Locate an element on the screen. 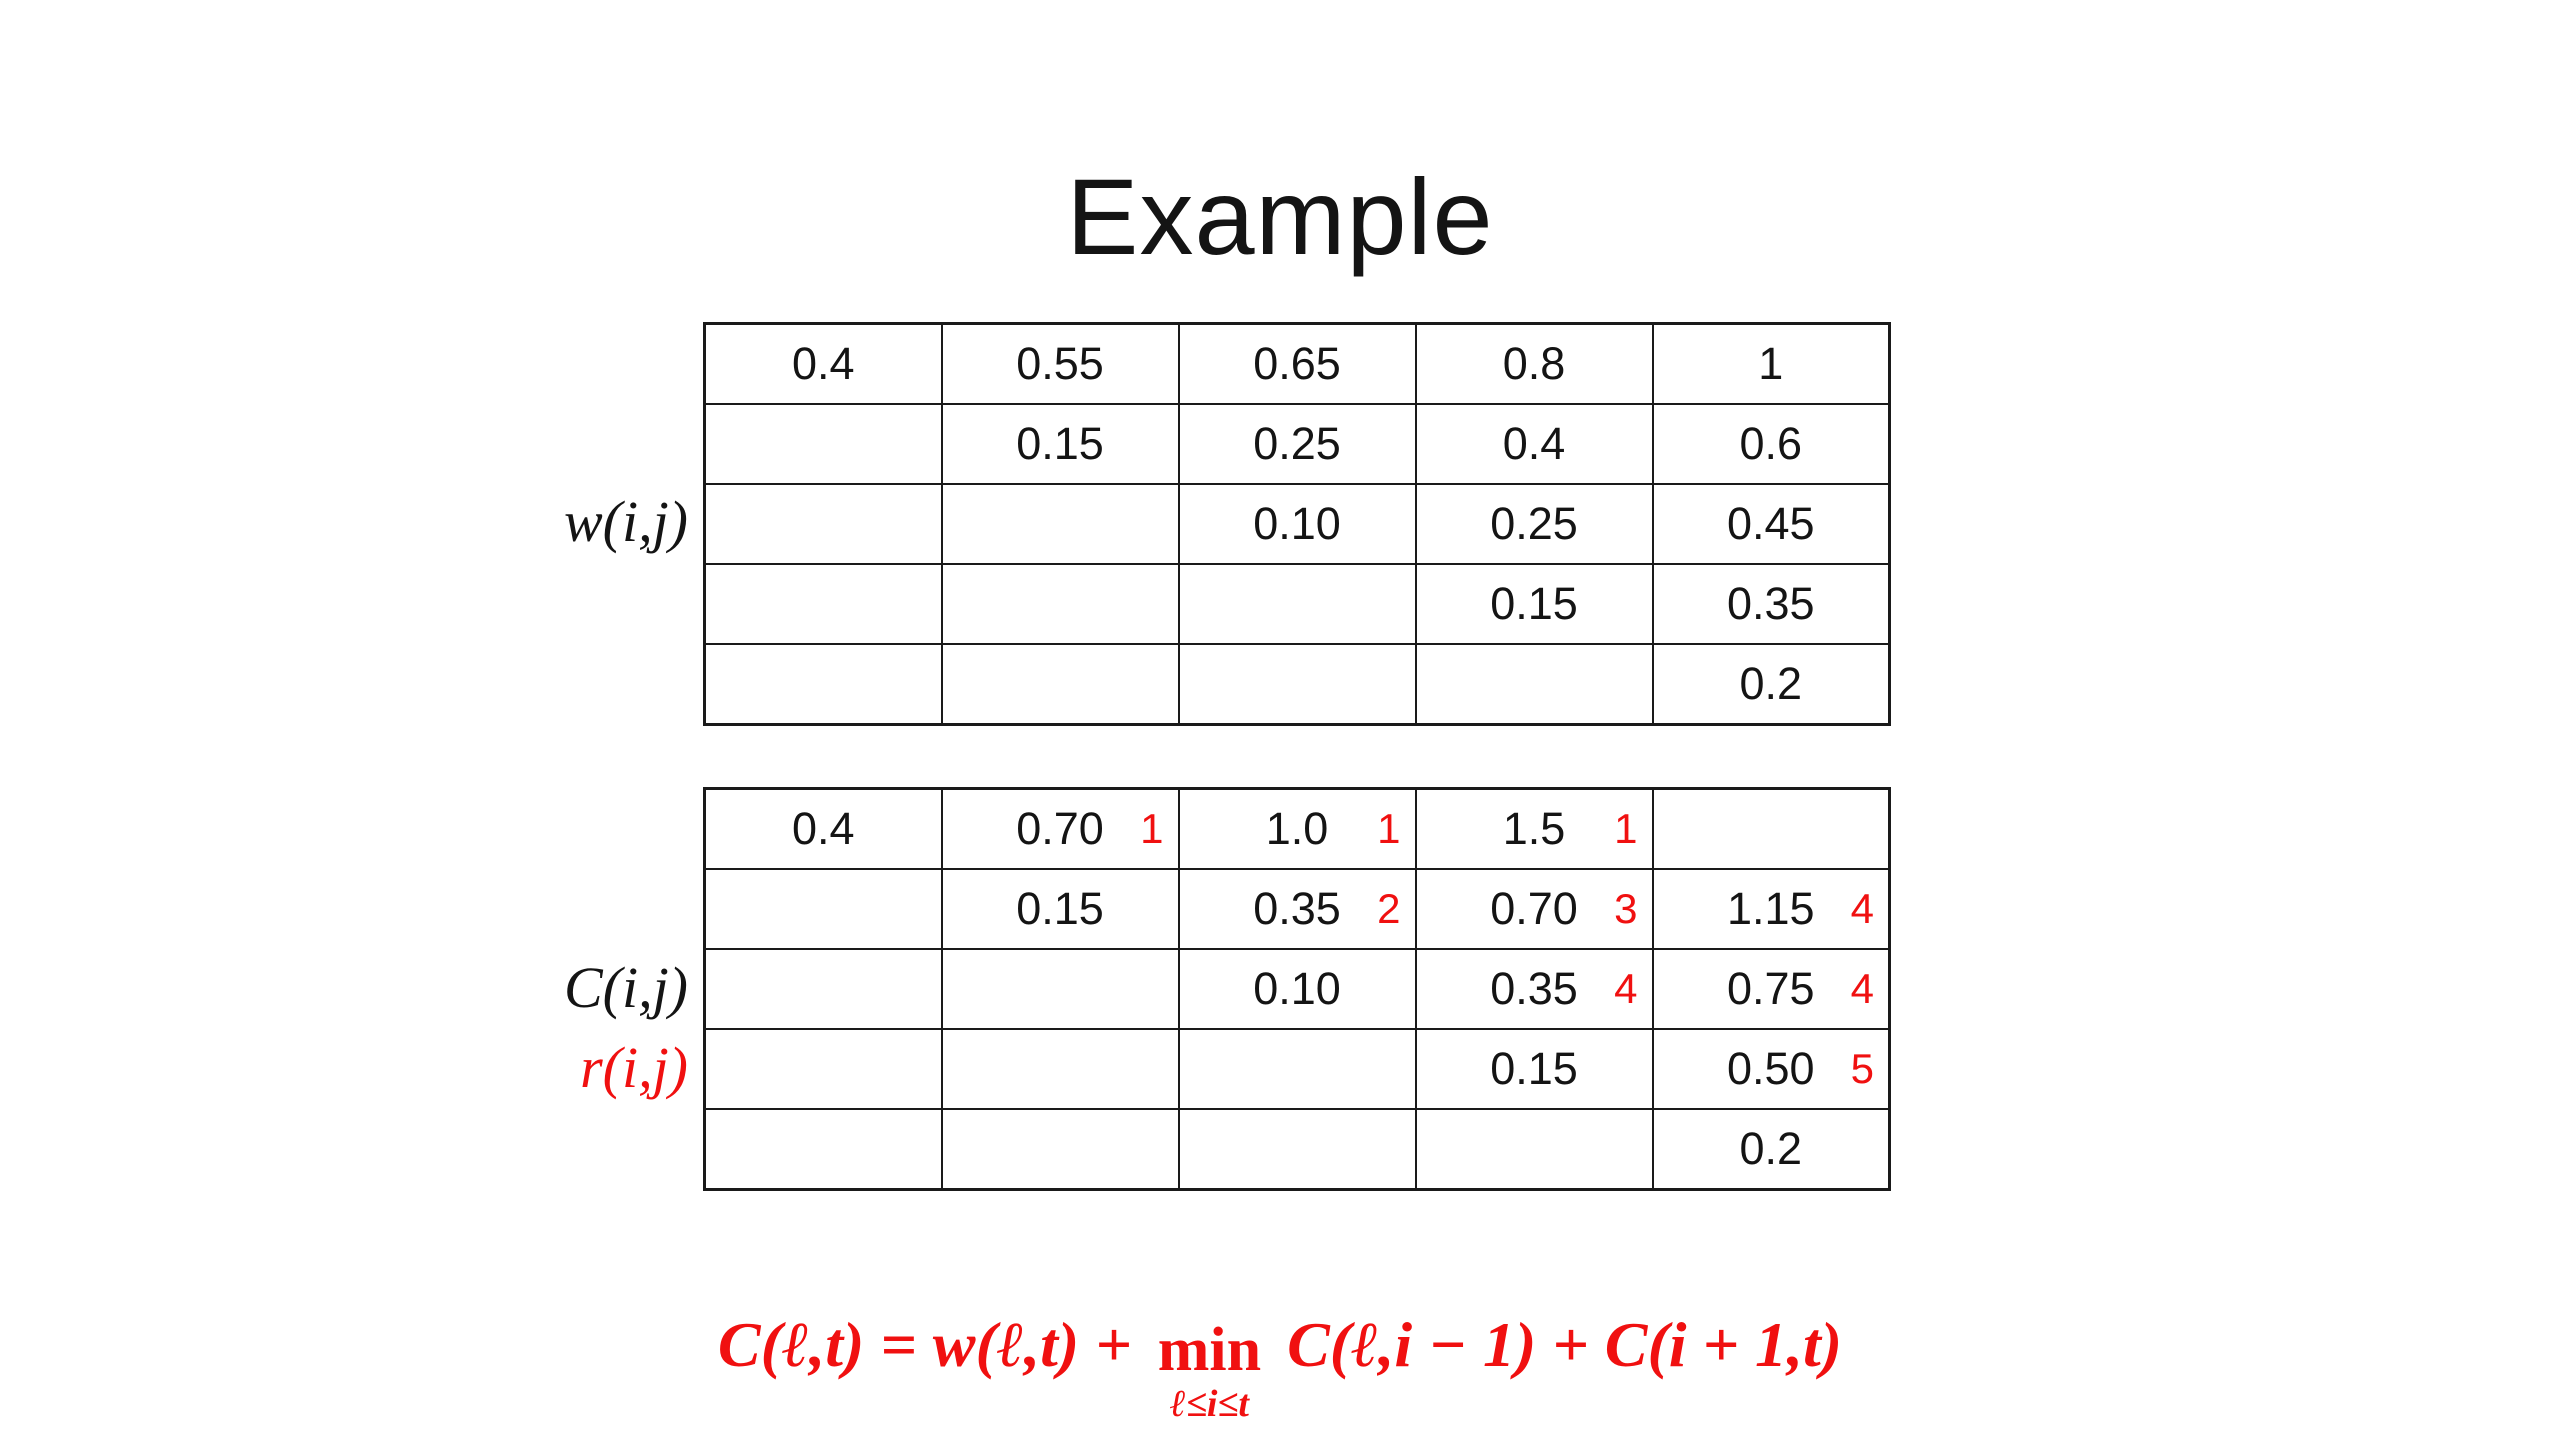 Image resolution: width=2560 pixels, height=1440 pixels. c-value: 0.10 is located at coordinates (1297, 988).